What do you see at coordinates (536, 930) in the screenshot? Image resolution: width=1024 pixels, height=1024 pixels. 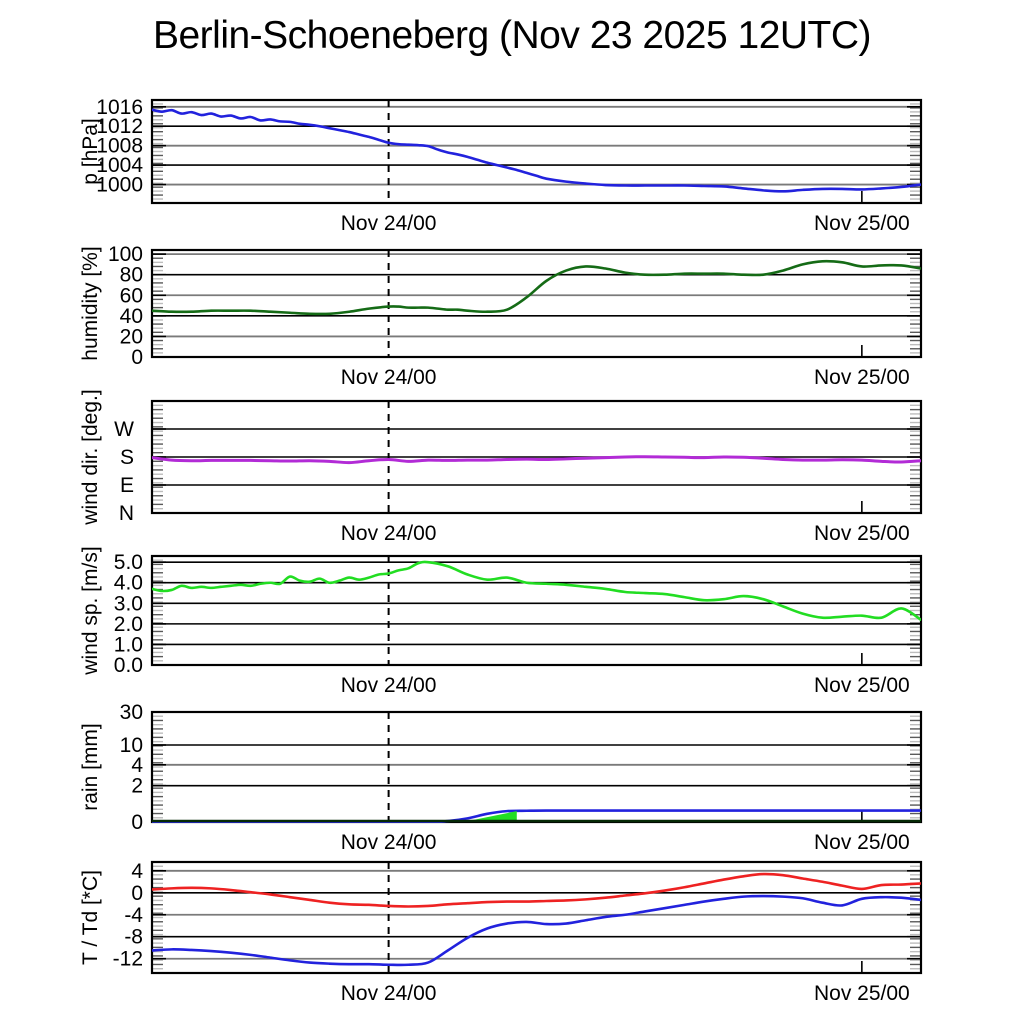 I see `trace-td` at bounding box center [536, 930].